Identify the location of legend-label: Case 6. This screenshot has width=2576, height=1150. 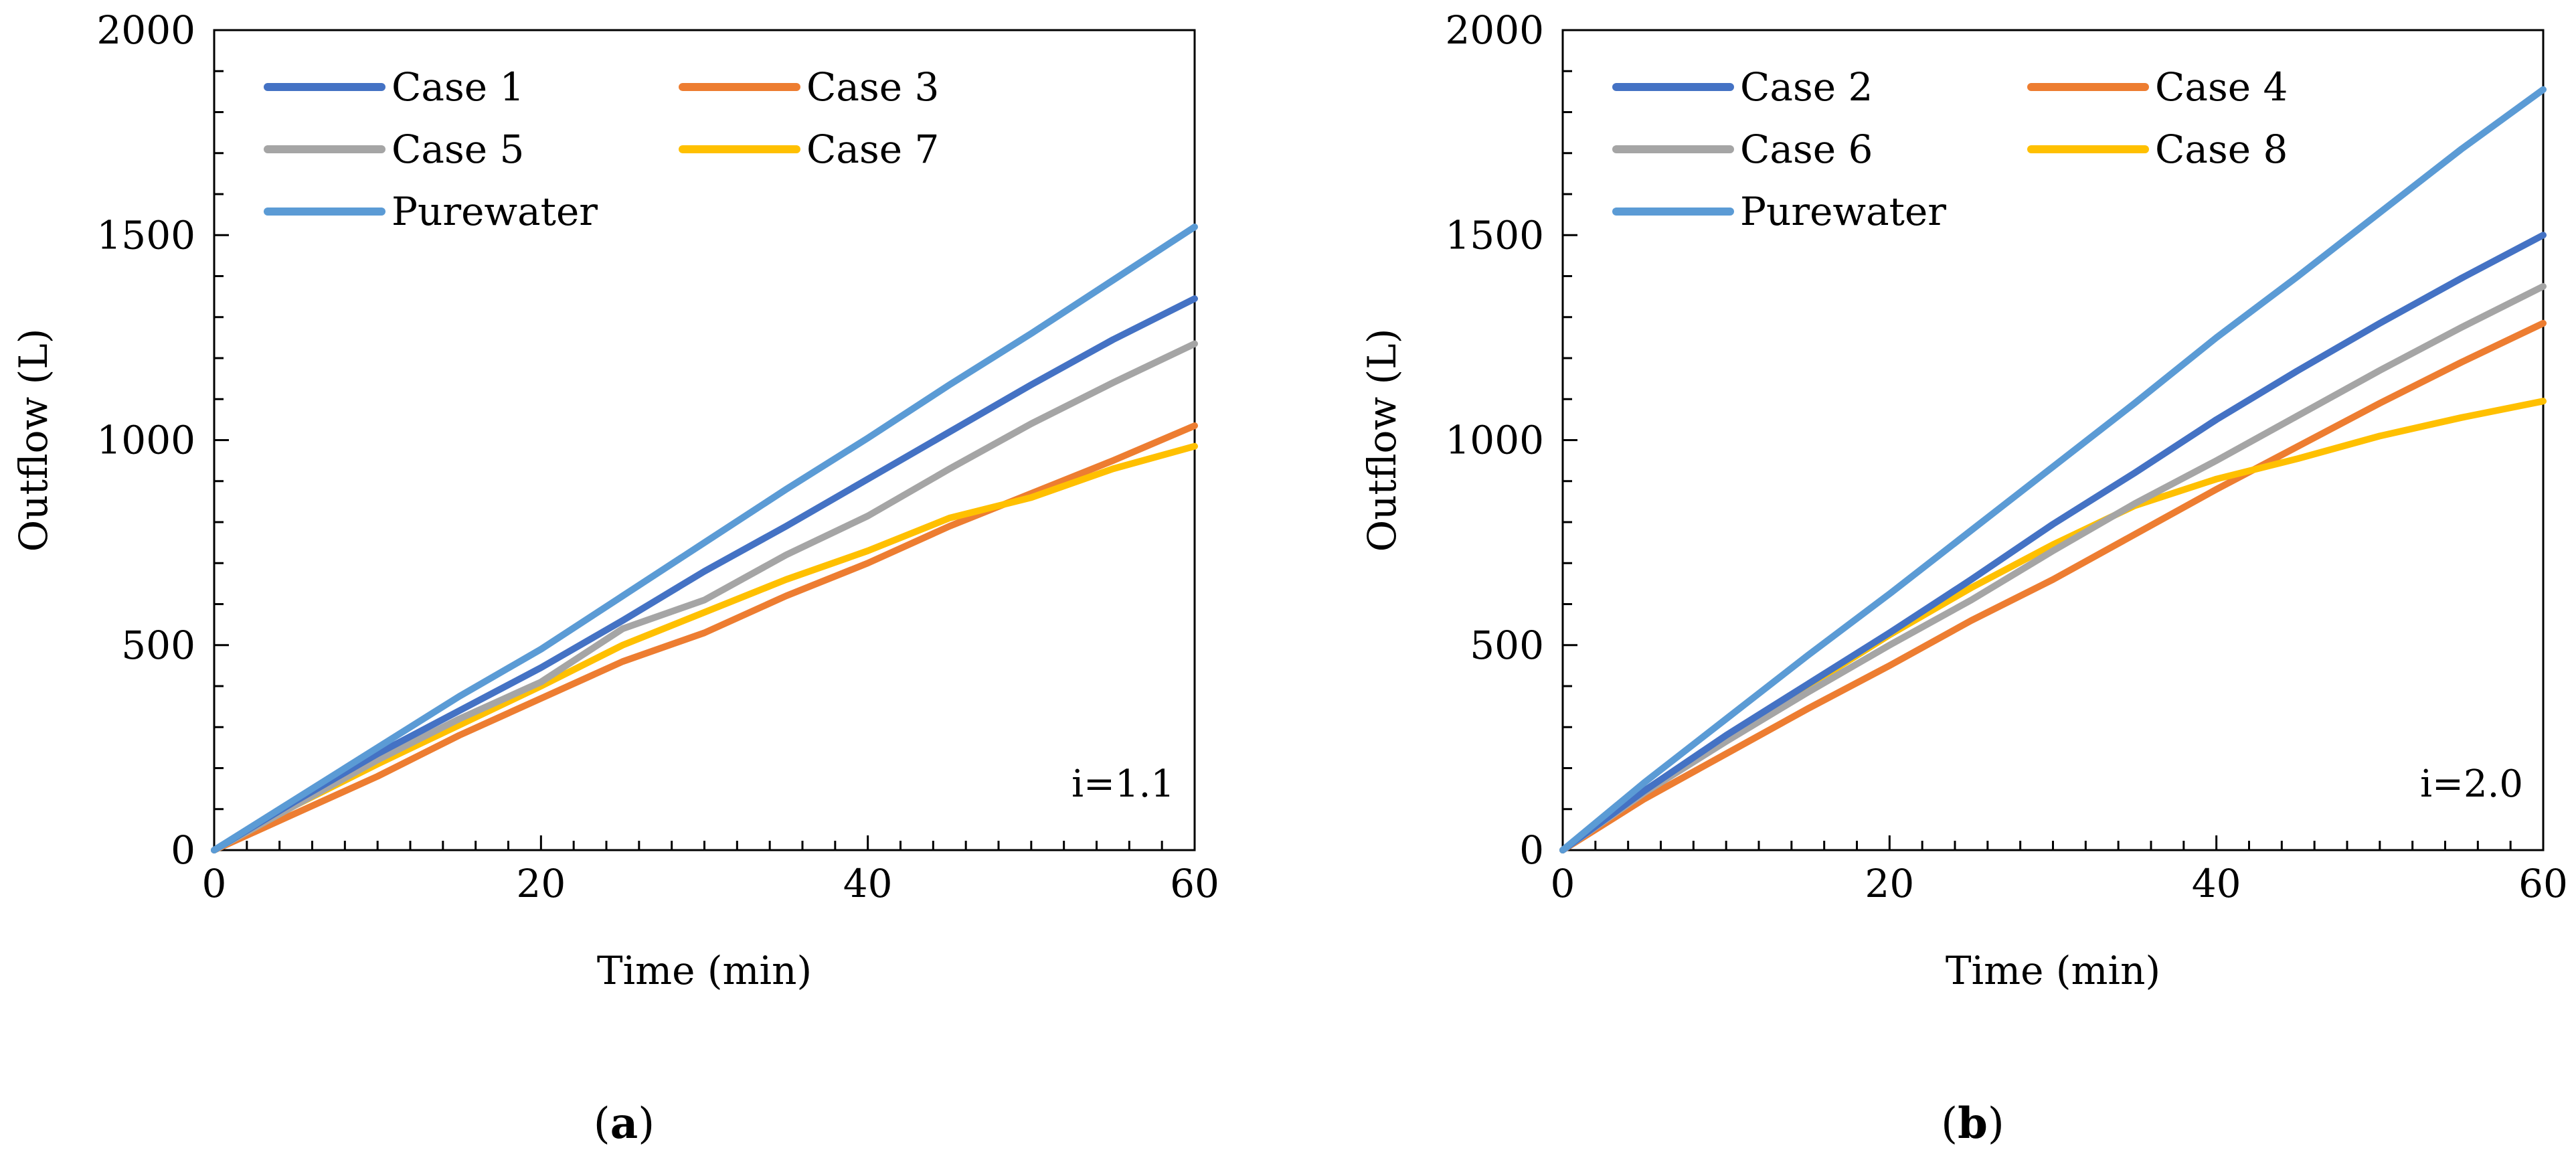
(1806, 149).